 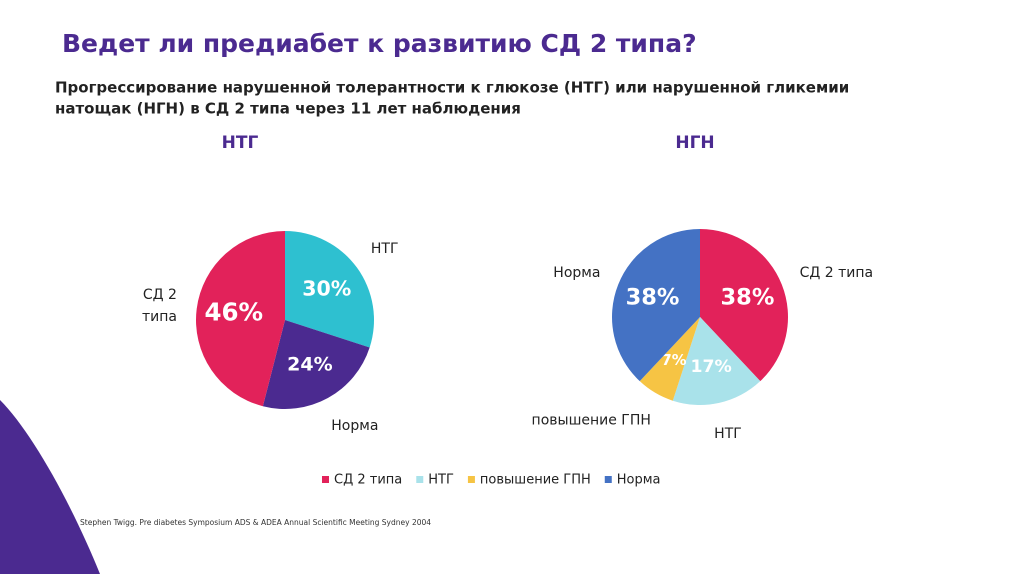 I want to click on value-label: 24%, so click(x=309, y=365).